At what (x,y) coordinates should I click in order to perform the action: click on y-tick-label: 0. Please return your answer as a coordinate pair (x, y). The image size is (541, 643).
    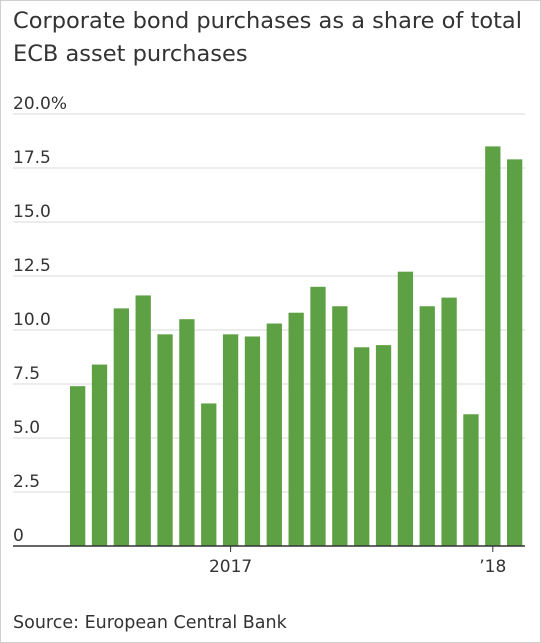
    Looking at the image, I should click on (18, 536).